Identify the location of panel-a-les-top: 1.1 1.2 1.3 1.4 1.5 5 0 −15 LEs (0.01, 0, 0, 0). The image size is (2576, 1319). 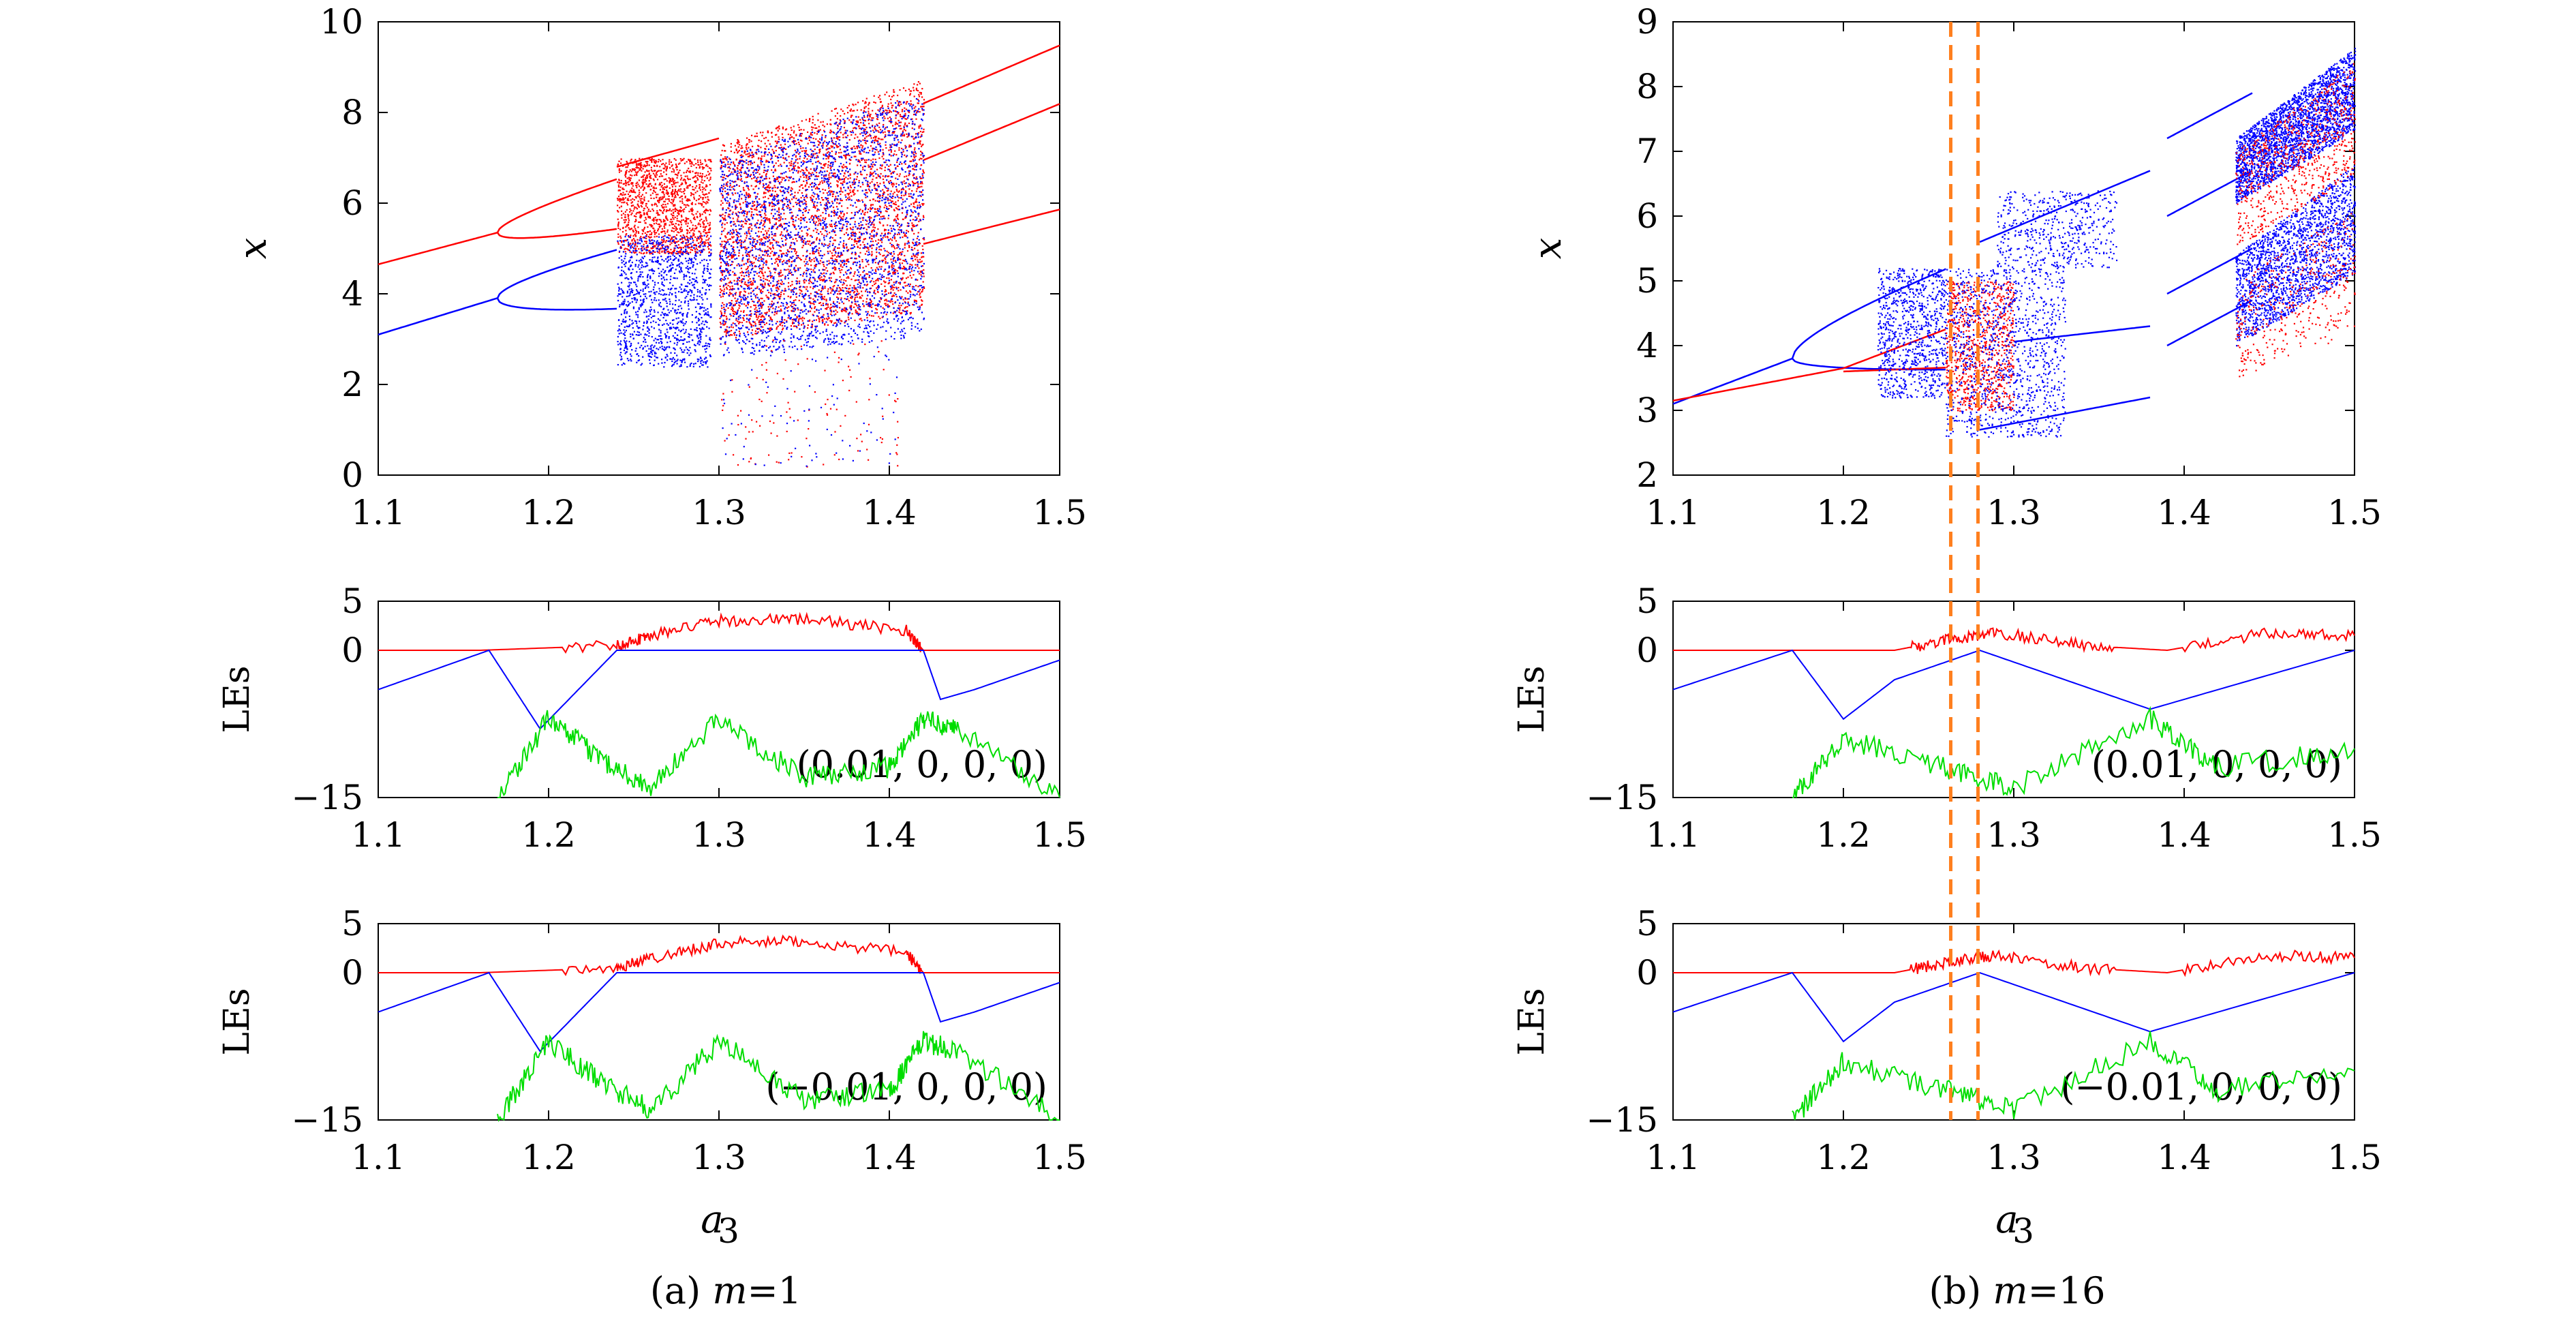
(652, 718).